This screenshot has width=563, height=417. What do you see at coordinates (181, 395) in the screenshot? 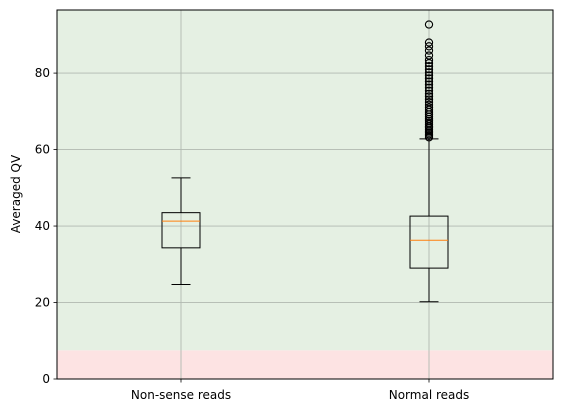
I see `x-tick-label: Non-sense reads` at bounding box center [181, 395].